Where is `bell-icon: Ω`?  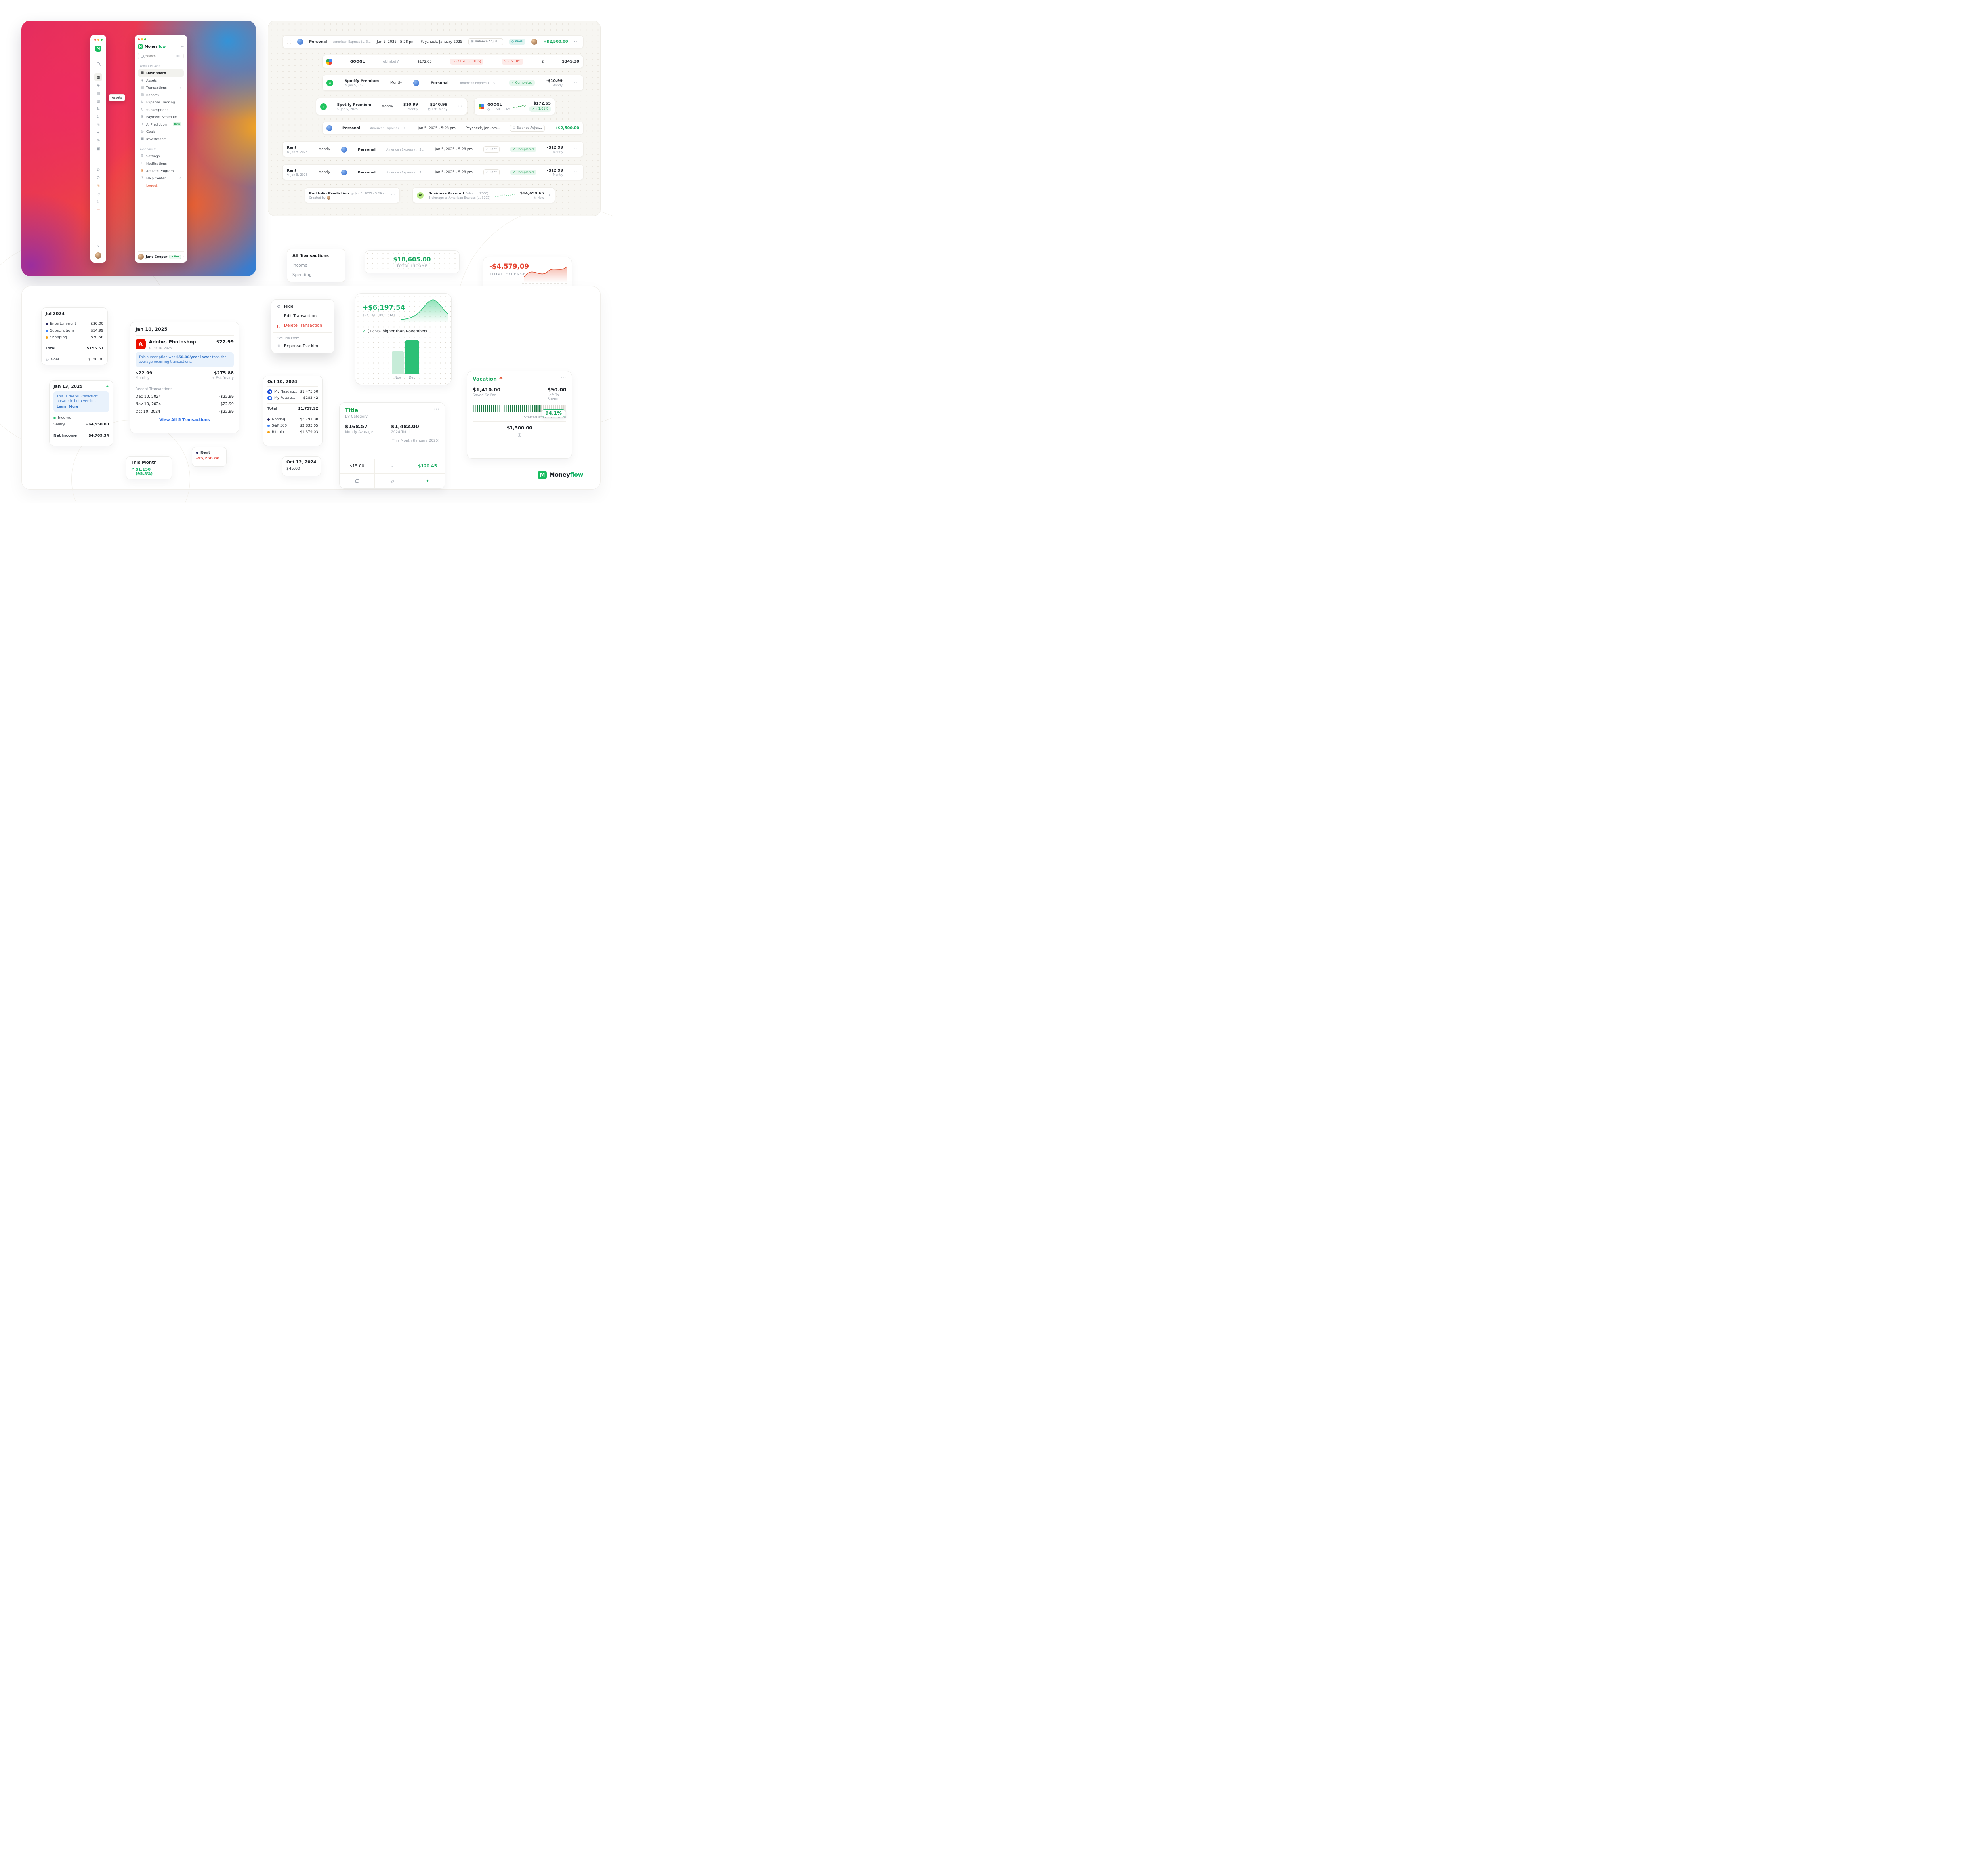
bell-icon: Ω is located at coordinates (98, 177).